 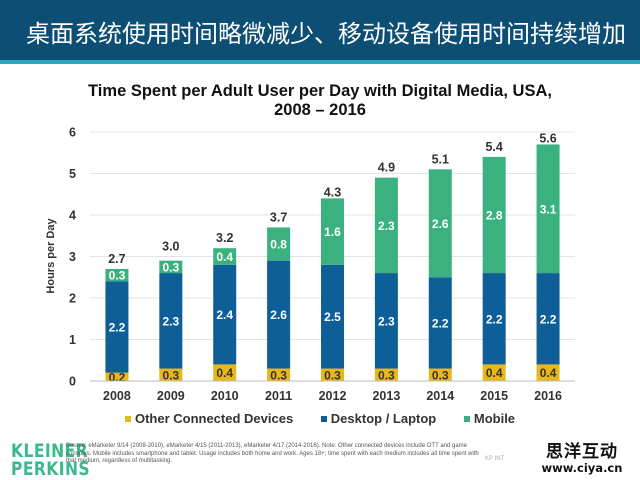 I want to click on x-tick-label: 2008, so click(x=117, y=396).